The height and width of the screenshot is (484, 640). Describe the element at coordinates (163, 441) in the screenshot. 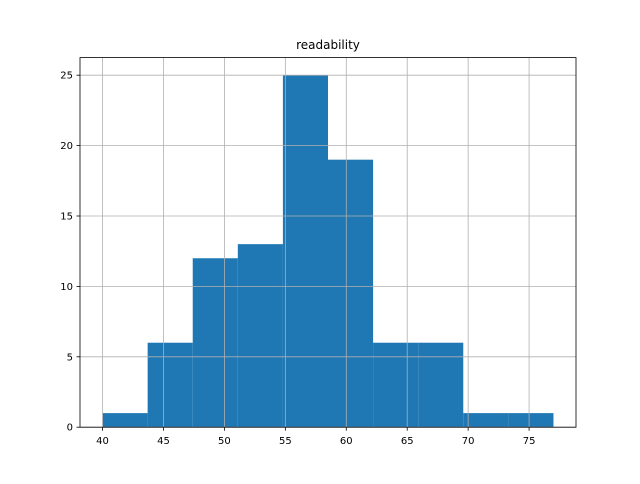

I see `x-tick-label: 45` at that location.